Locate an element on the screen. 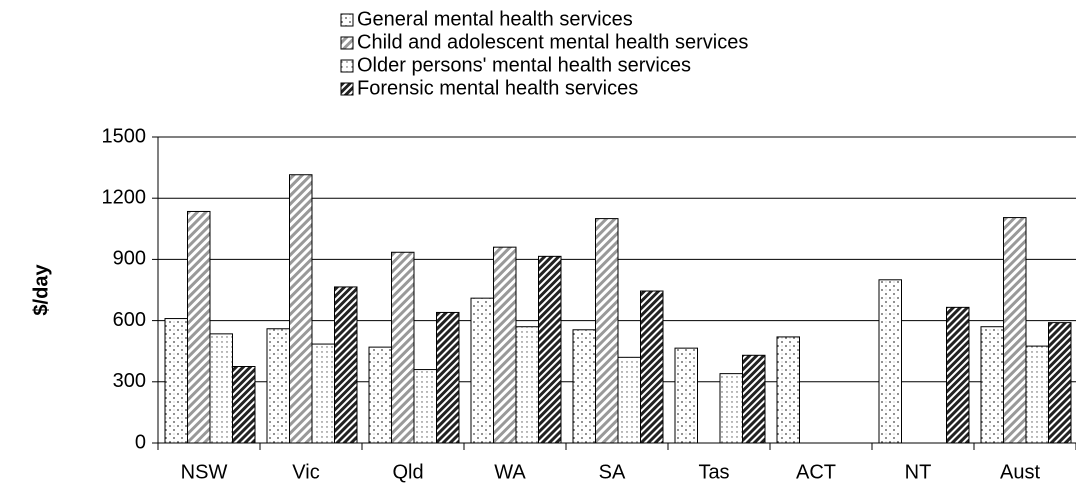 The image size is (1076, 491). y-axis-title: $/day is located at coordinates (41, 290).